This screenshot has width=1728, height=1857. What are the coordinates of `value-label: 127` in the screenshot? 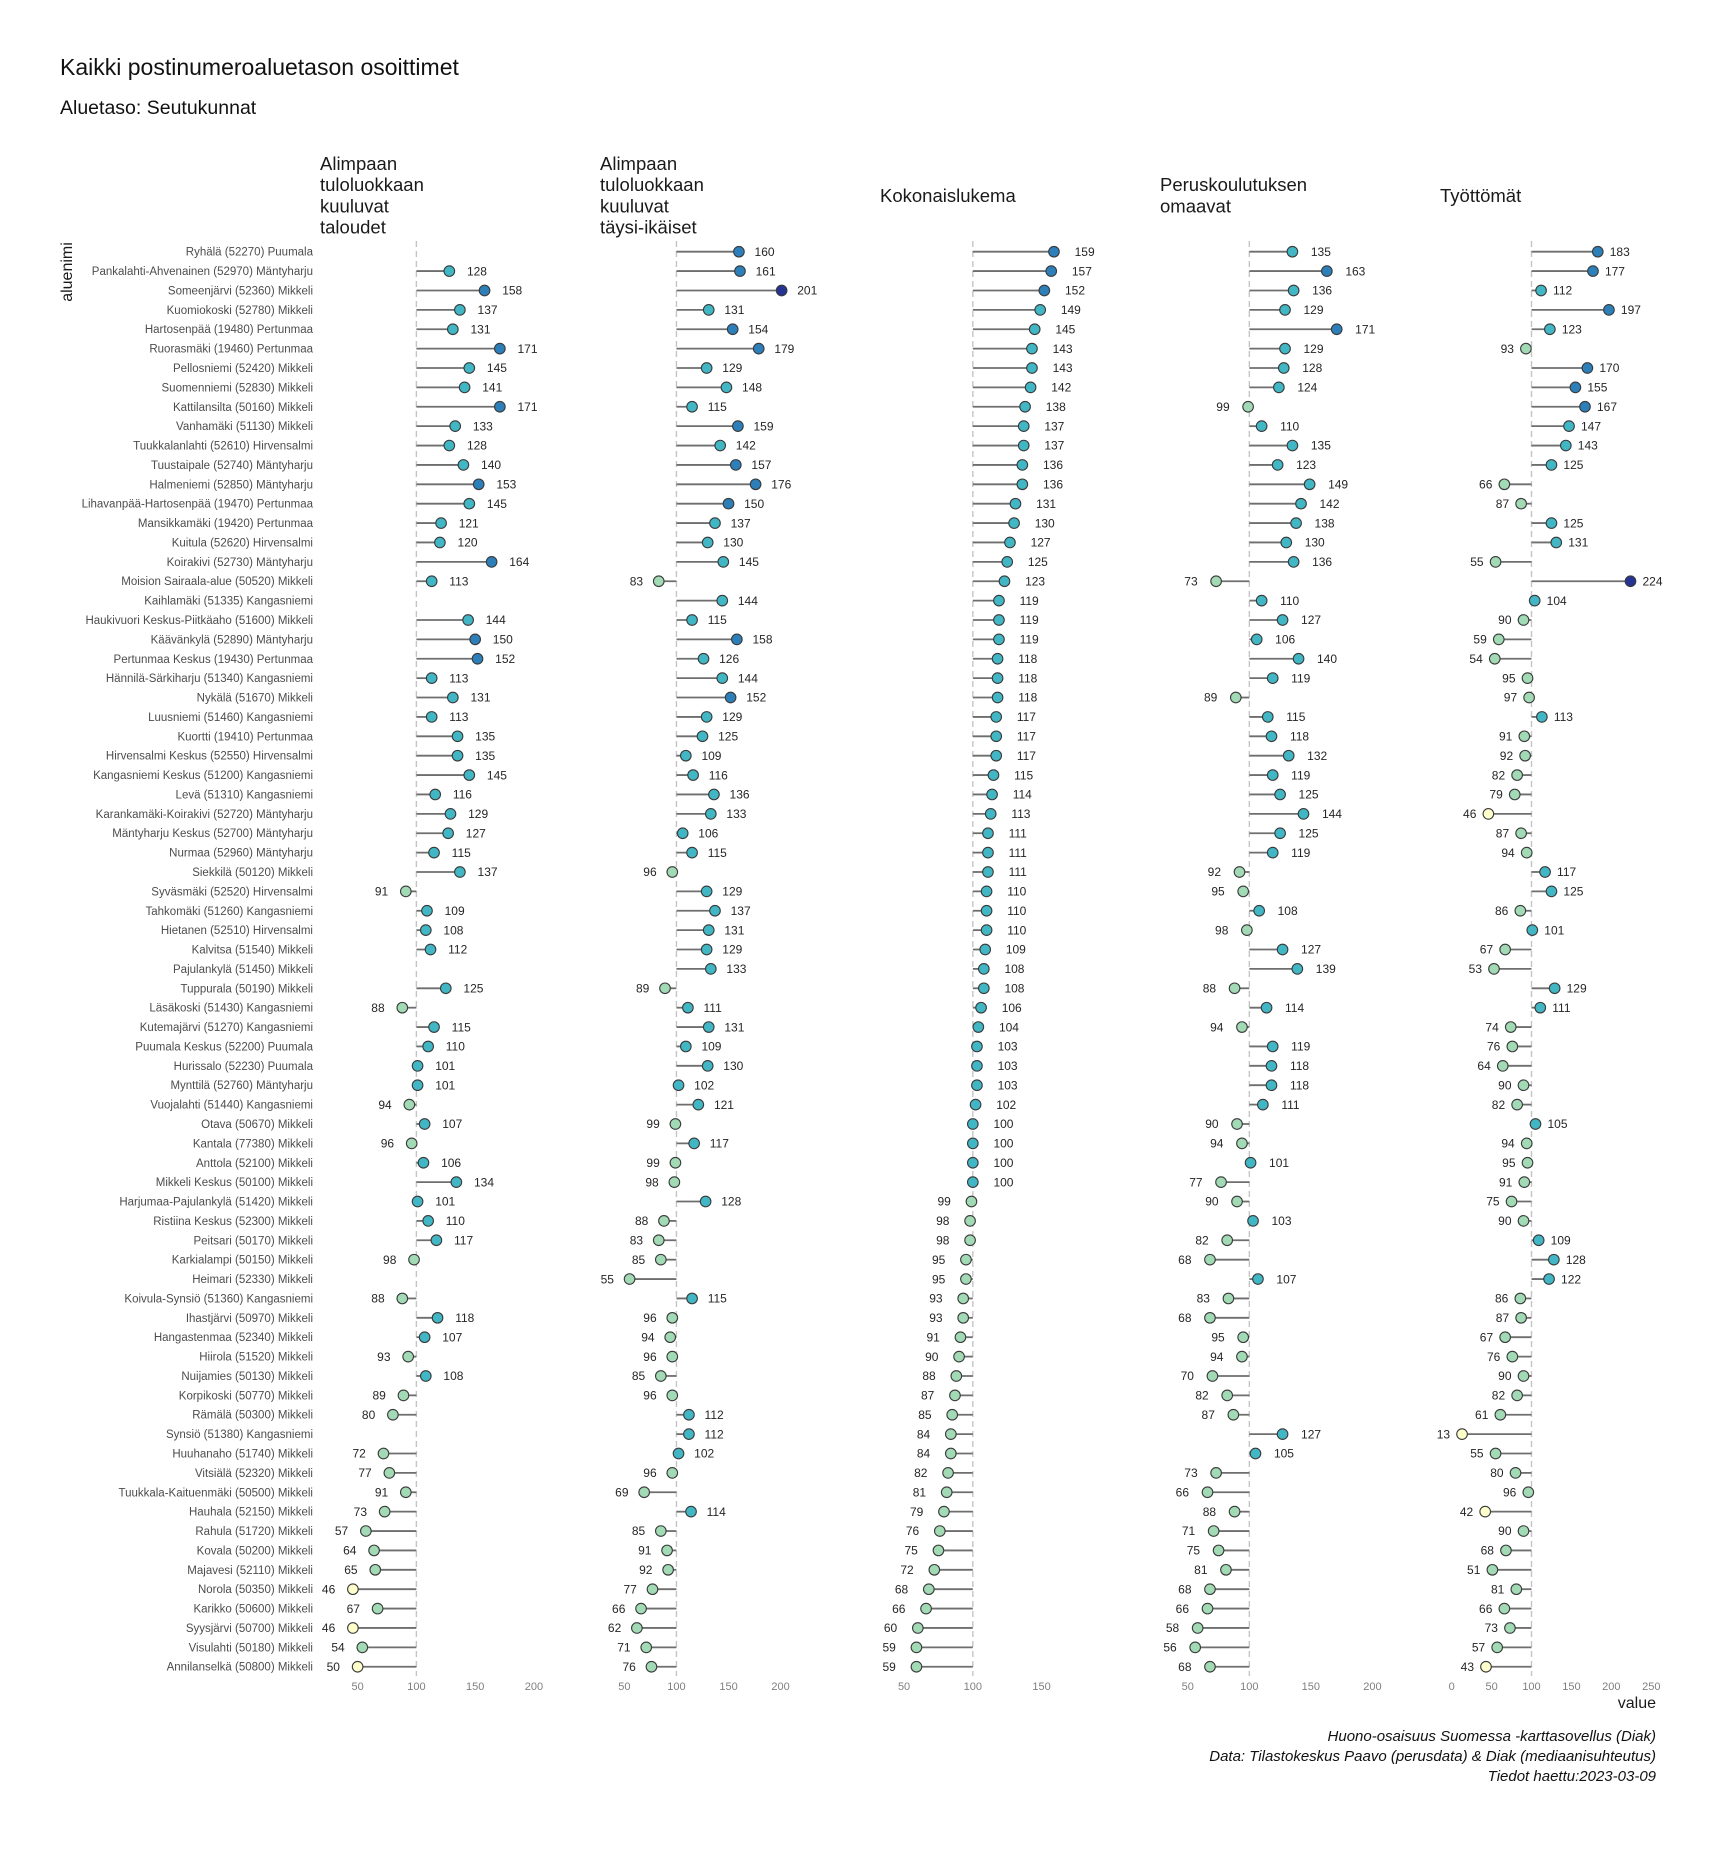 It's located at (1311, 1434).